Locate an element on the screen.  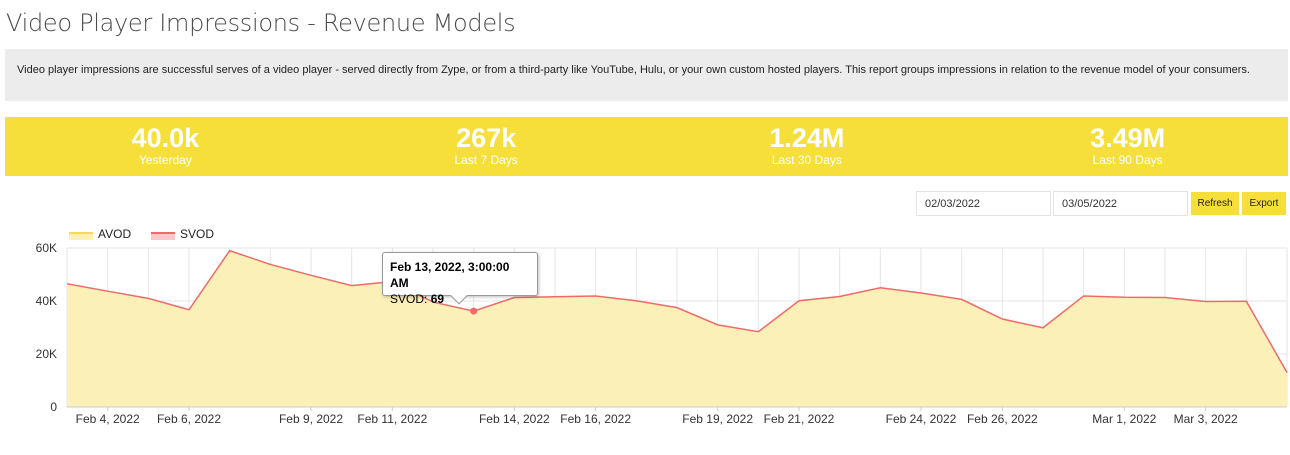
x-tick-label: Feb 6, 2022 is located at coordinates (189, 419).